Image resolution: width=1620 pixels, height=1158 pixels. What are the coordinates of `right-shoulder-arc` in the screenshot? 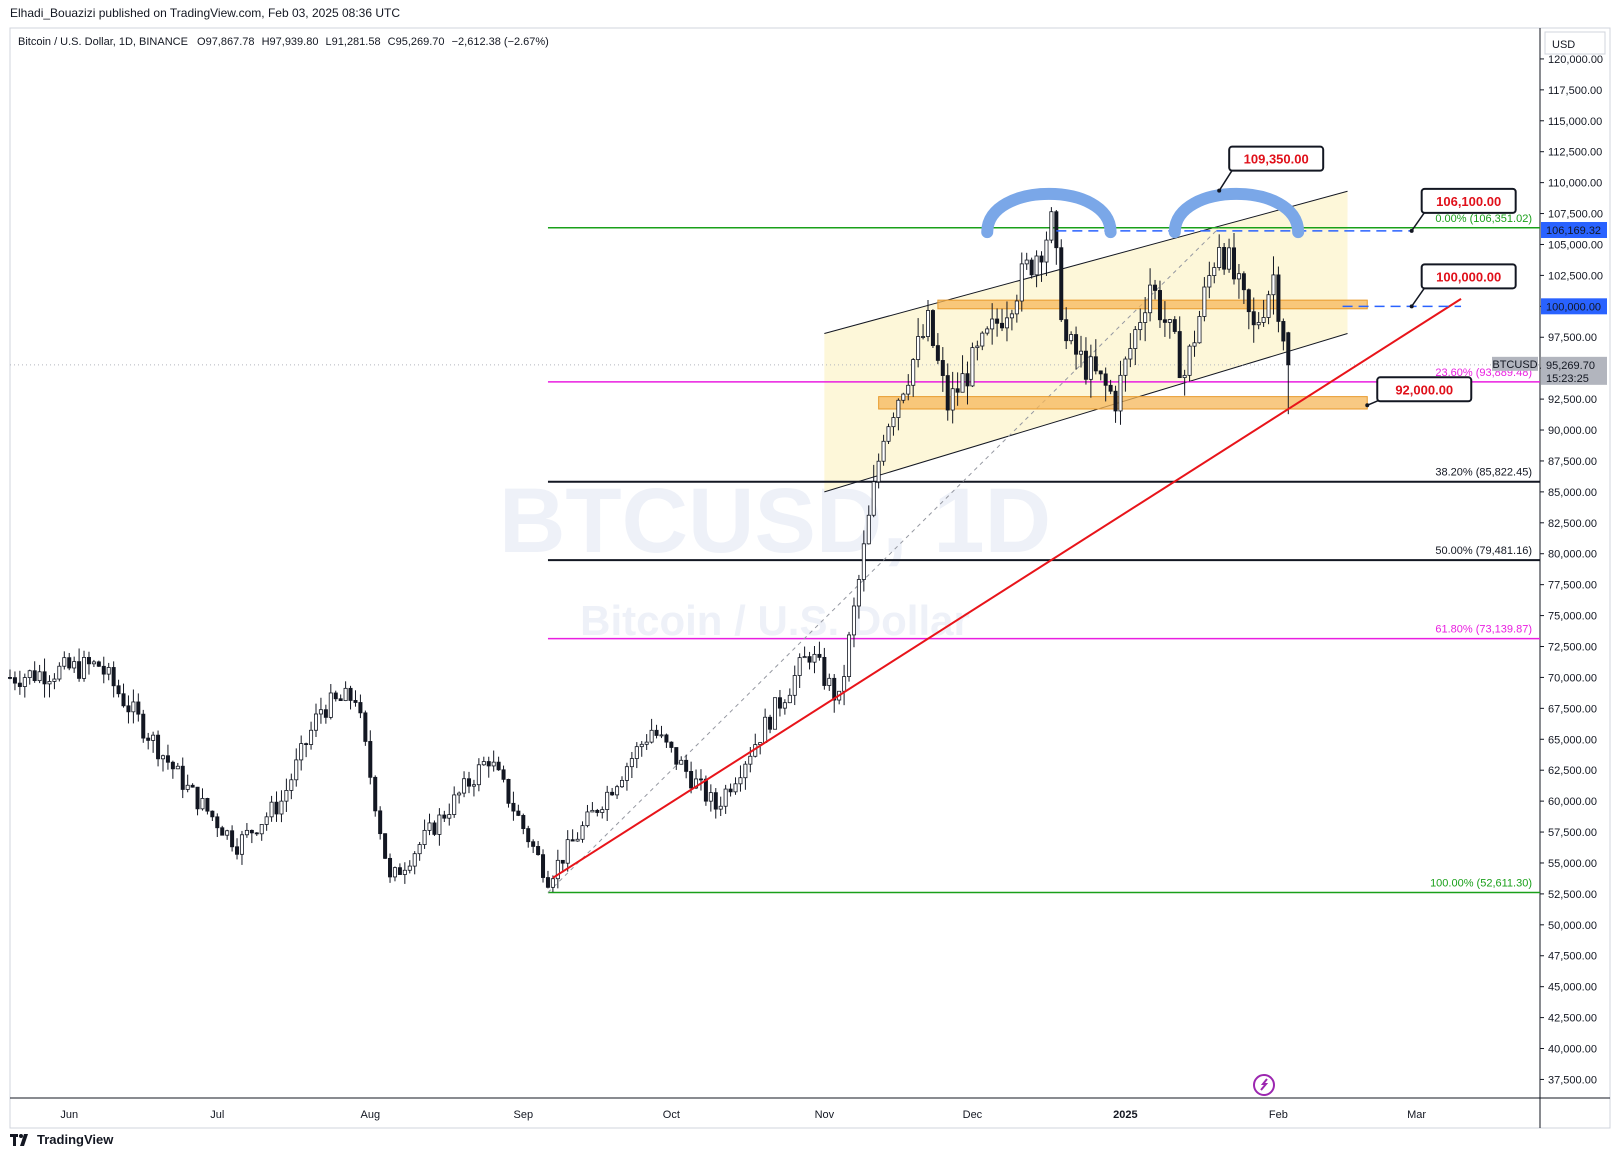 It's located at (1236, 213).